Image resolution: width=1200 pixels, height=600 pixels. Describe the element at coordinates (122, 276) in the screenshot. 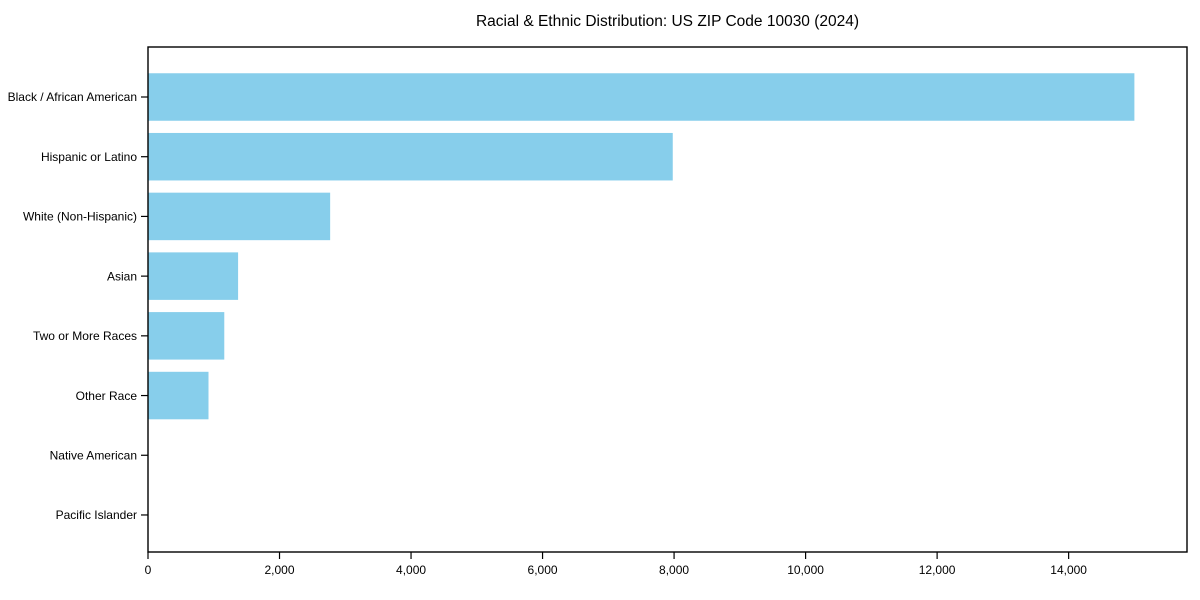

I see `y-tick-label: Asian` at that location.